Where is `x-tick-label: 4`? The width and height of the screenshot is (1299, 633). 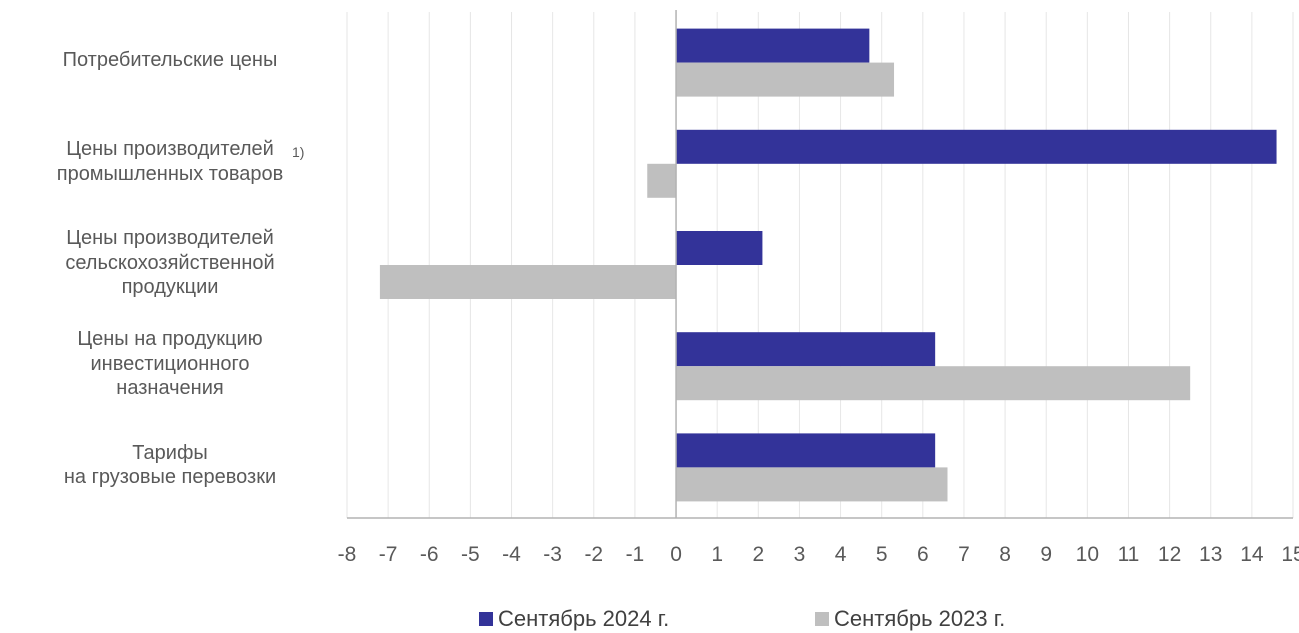 x-tick-label: 4 is located at coordinates (841, 554).